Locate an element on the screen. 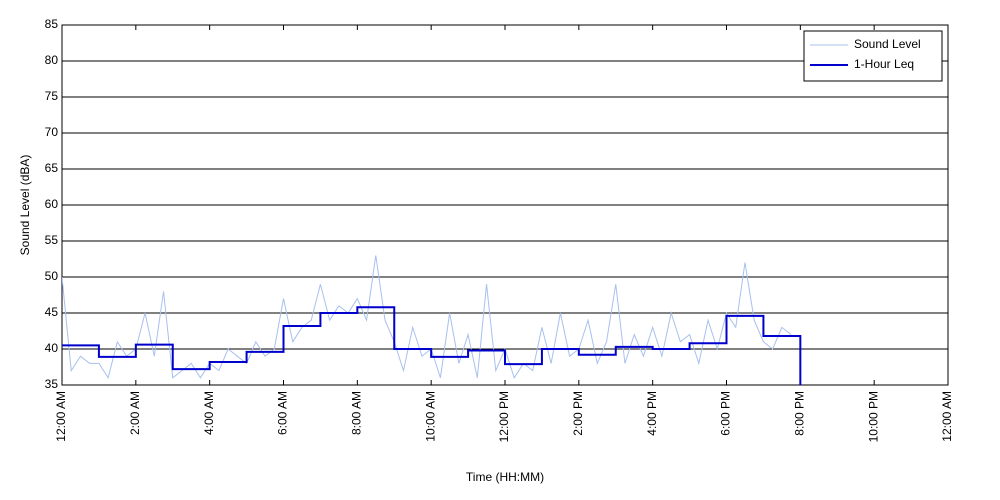  y-tick-label: 55 is located at coordinates (52, 240).